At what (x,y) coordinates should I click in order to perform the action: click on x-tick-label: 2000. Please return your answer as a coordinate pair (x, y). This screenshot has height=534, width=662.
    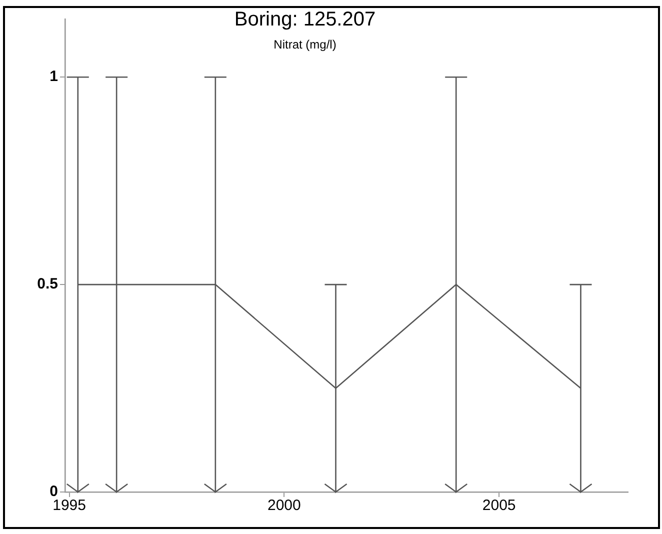
    Looking at the image, I should click on (284, 505).